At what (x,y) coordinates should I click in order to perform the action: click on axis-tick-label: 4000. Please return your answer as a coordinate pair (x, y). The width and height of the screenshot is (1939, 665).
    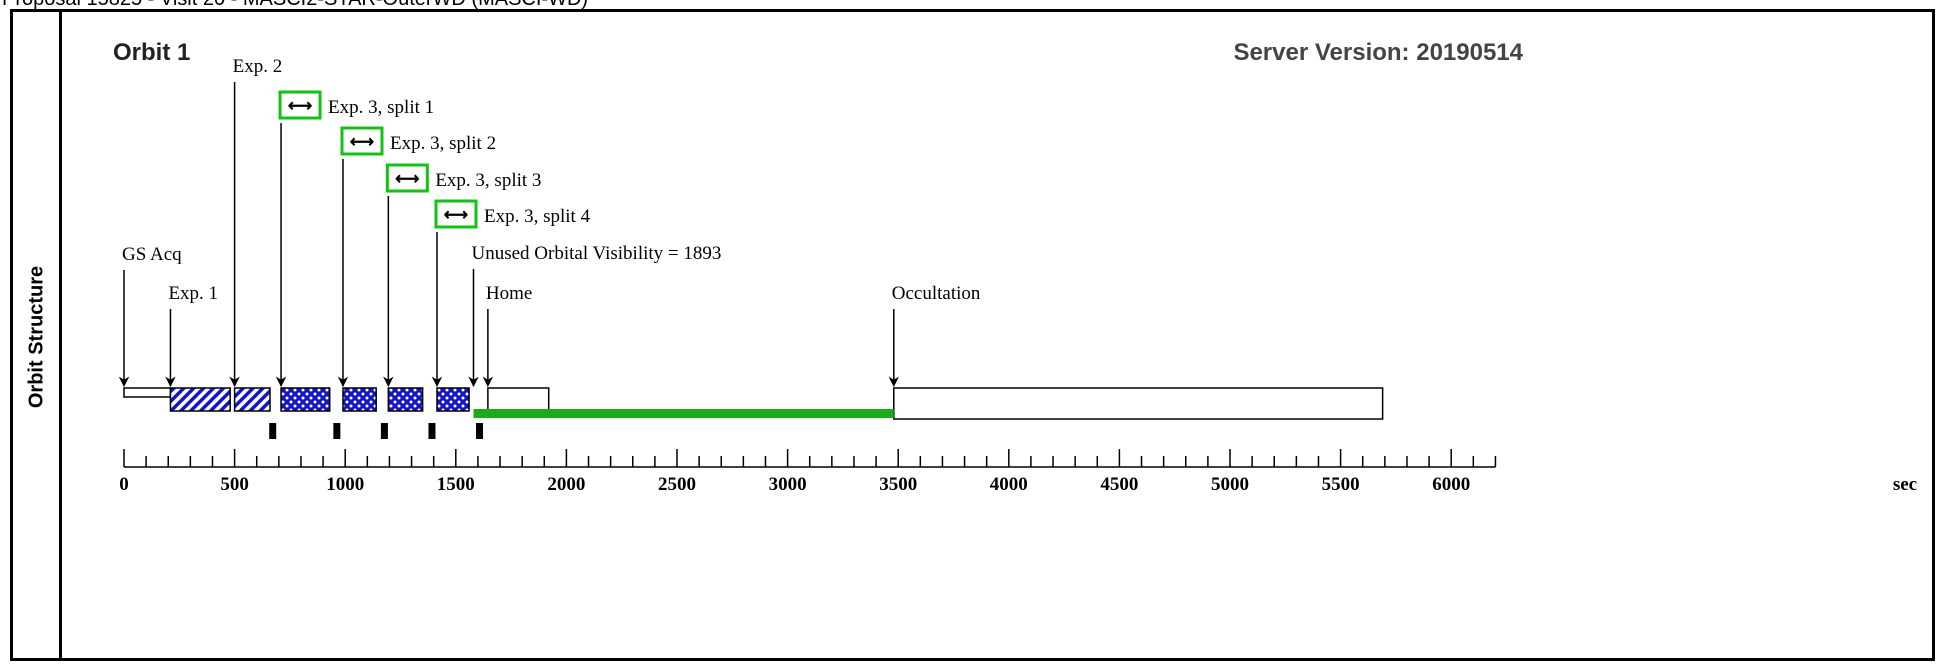
    Looking at the image, I should click on (1009, 484).